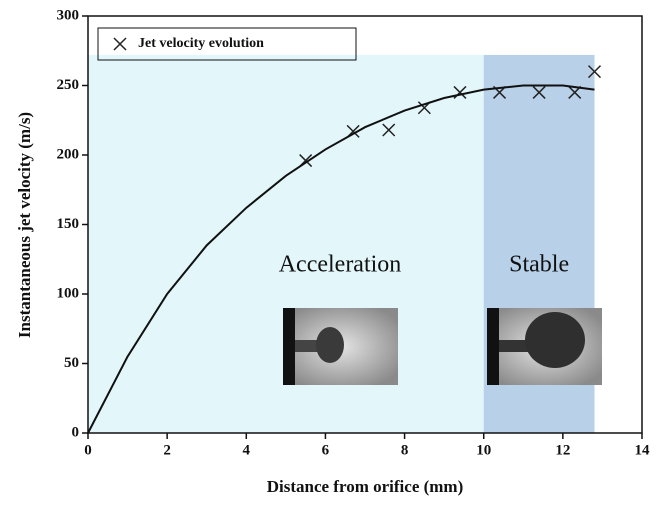 The height and width of the screenshot is (506, 660). What do you see at coordinates (68, 293) in the screenshot?
I see `y-tick-label: 100` at bounding box center [68, 293].